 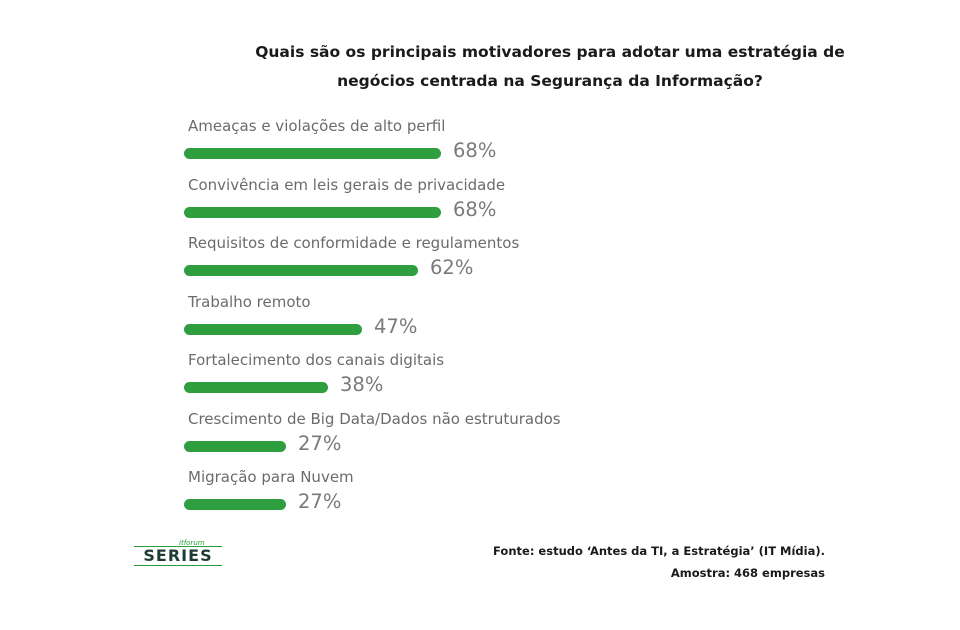 What do you see at coordinates (192, 543) in the screenshot?
I see `logo-small-text: itforum` at bounding box center [192, 543].